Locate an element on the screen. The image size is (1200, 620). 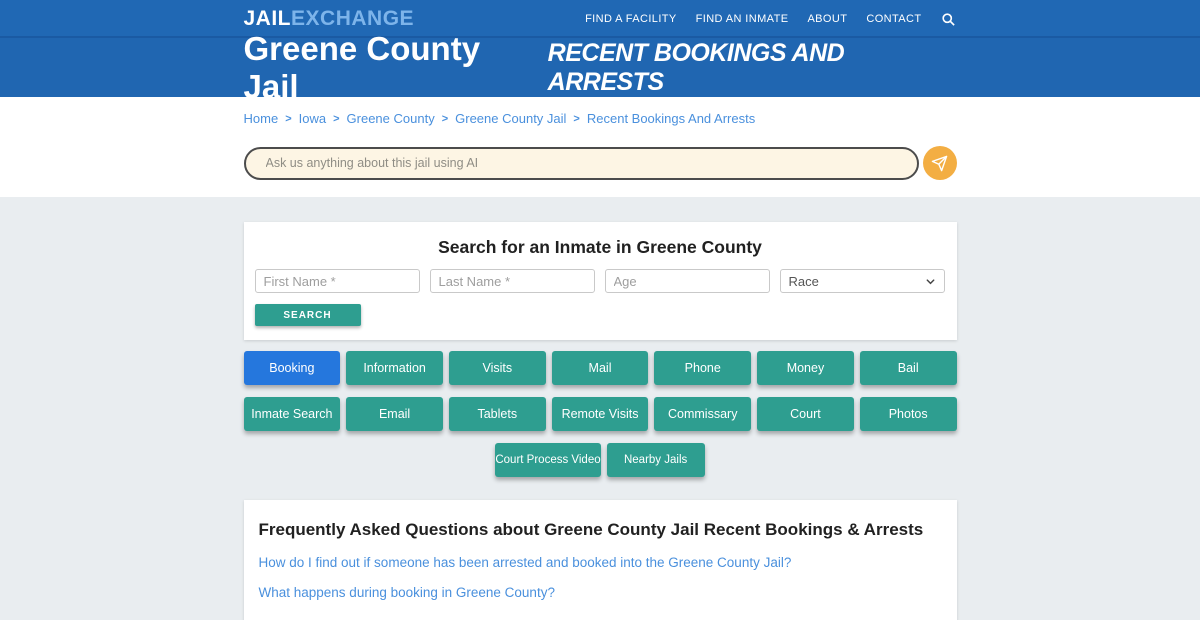
ai-ask-input is located at coordinates (581, 163).